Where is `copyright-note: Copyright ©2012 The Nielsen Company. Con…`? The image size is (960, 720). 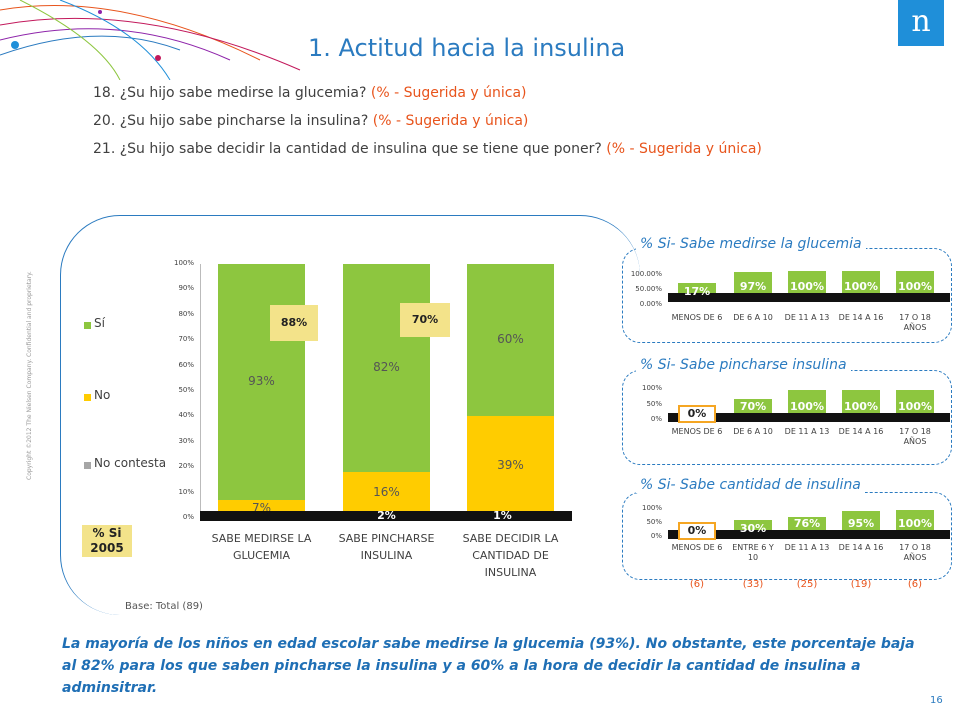
copyright-note: Copyright ©2012 The Nielsen Company. Con… is located at coordinates (29, 375).